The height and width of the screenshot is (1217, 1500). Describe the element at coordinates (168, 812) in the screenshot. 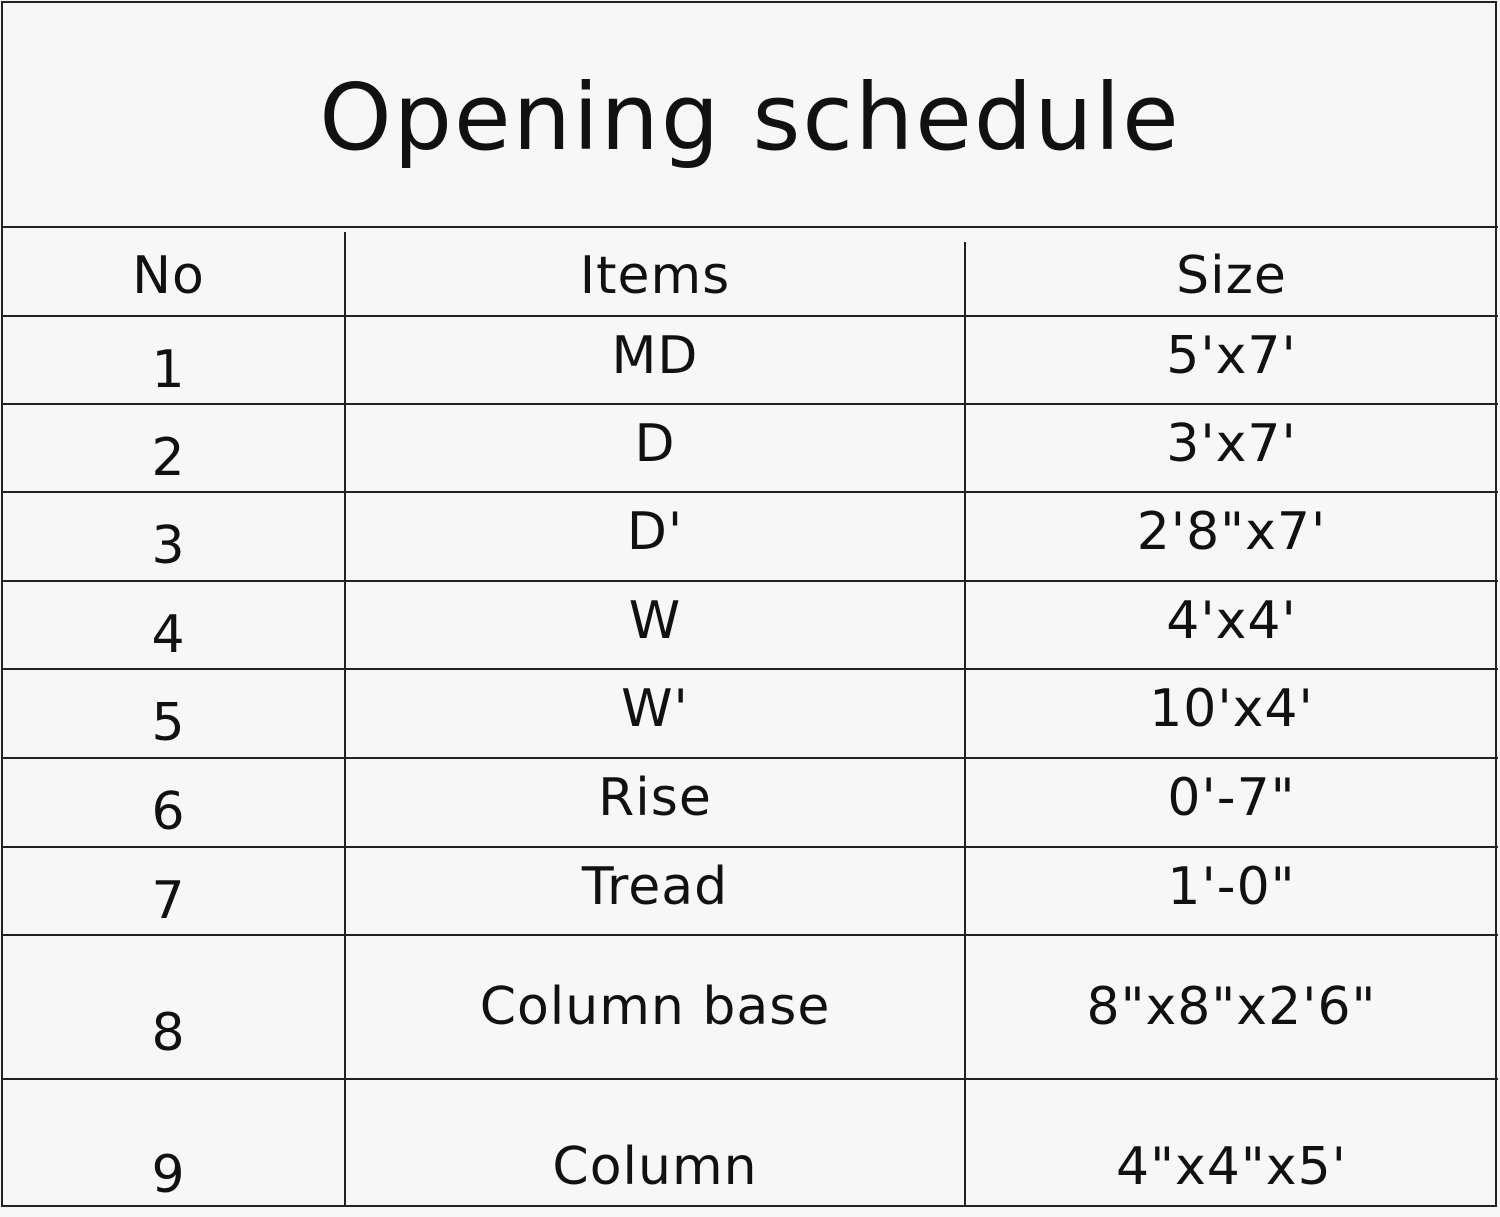

I see `row-number: 6` at that location.